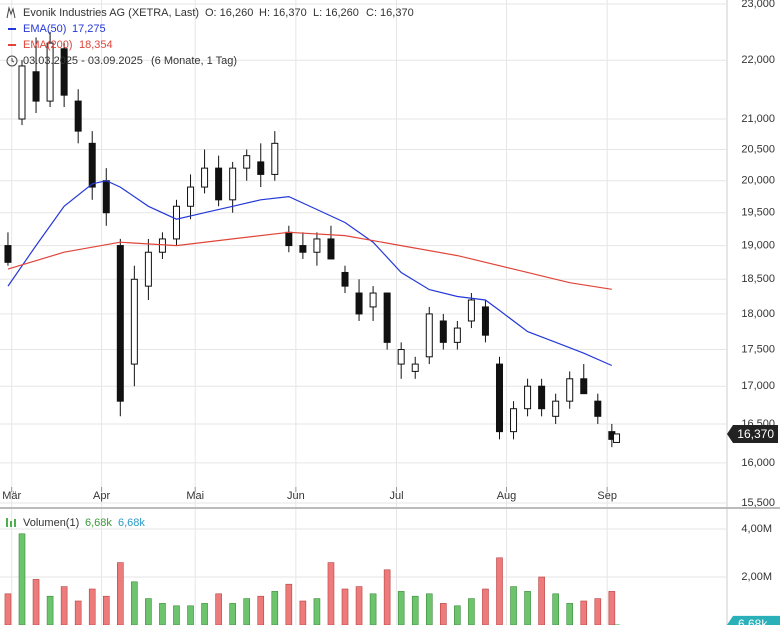 This screenshot has width=780, height=625. Describe the element at coordinates (758, 60) in the screenshot. I see `y-tick-label: 22,000` at that location.